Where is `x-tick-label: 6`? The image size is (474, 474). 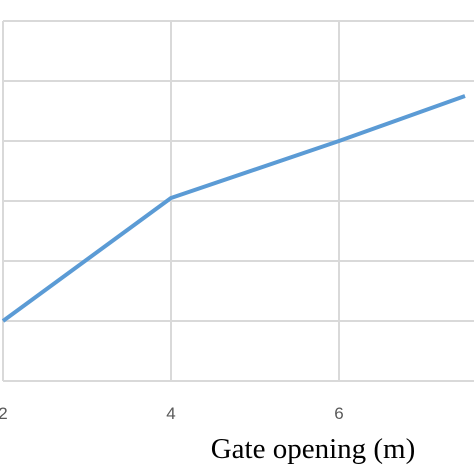
x-tick-label: 6 is located at coordinates (338, 413).